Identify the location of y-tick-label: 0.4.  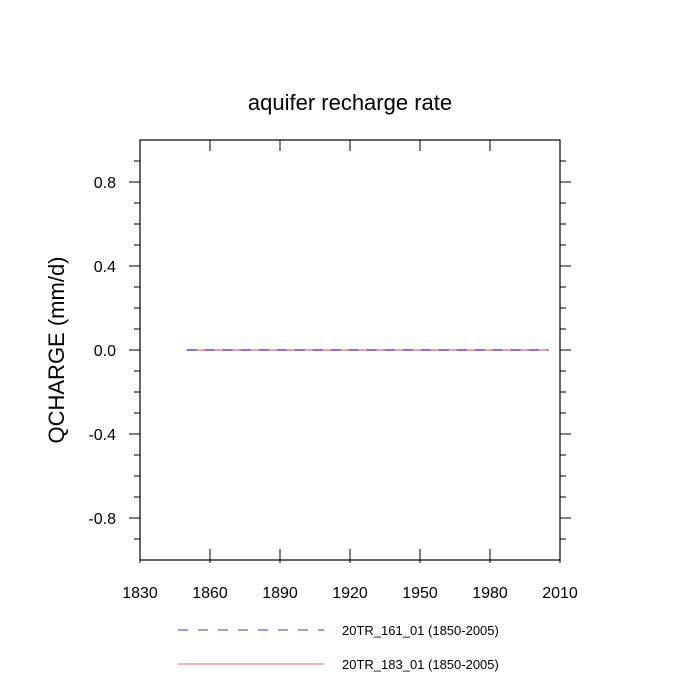
(105, 267).